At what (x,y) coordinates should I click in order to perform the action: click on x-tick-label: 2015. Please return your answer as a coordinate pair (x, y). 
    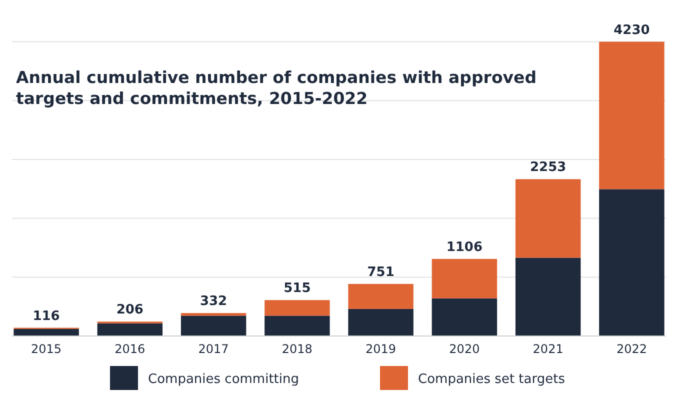
    Looking at the image, I should click on (46, 349).